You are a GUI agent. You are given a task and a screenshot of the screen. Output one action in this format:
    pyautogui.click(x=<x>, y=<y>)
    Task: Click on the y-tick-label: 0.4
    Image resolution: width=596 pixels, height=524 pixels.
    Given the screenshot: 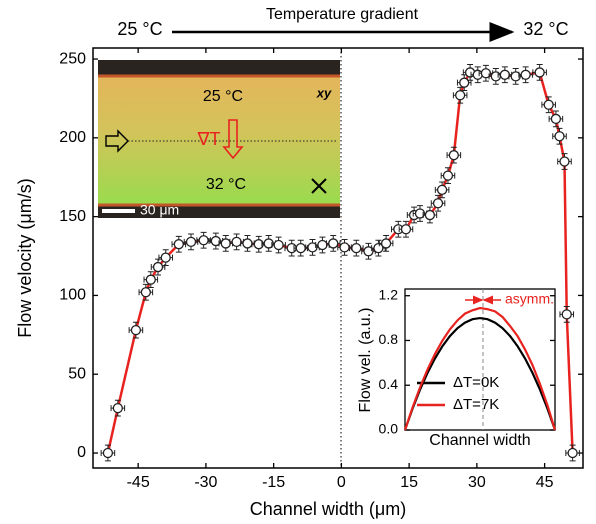 What is the action you would take?
    pyautogui.click(x=389, y=384)
    